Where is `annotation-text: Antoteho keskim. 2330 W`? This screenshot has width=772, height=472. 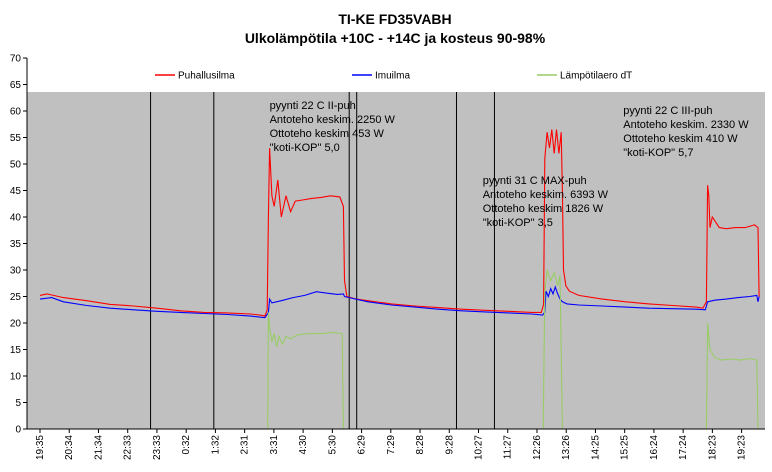 annotation-text: Antoteho keskim. 2330 W is located at coordinates (686, 125).